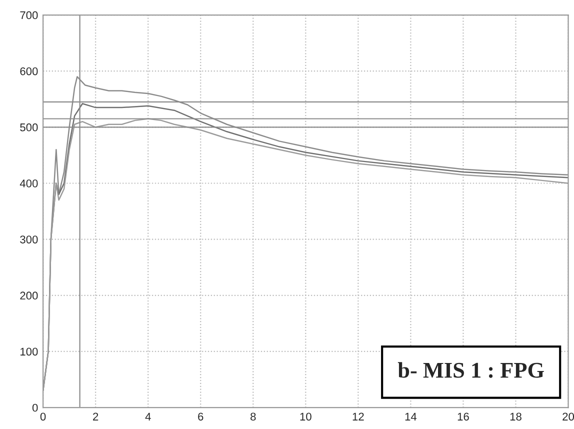 Image resolution: width=574 pixels, height=429 pixels. Describe the element at coordinates (29, 352) in the screenshot. I see `y-tick-label: 100` at that location.